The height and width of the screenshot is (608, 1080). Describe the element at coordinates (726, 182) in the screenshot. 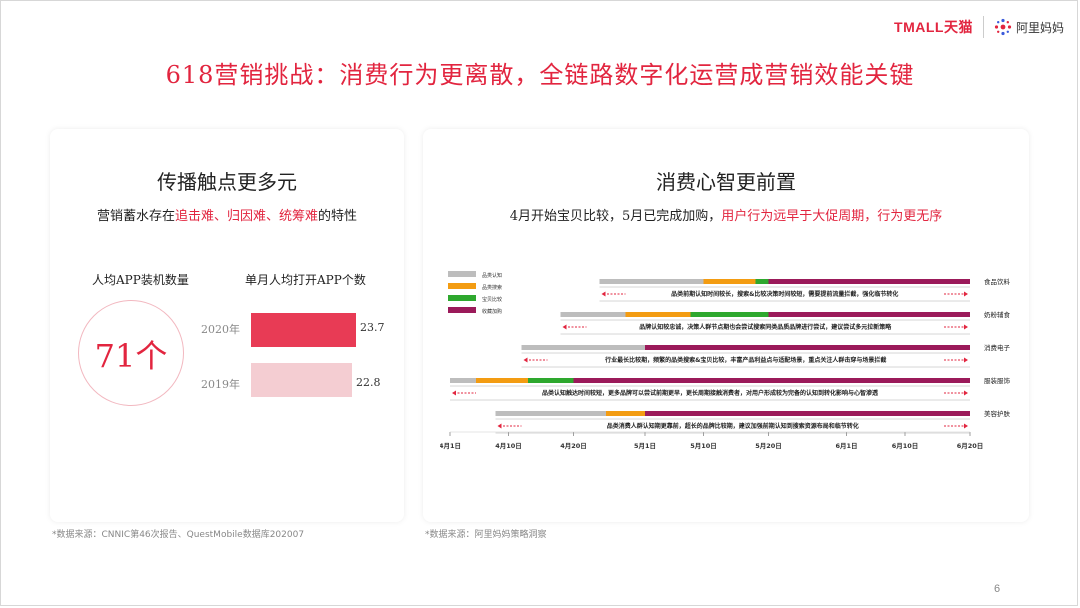

I see `right-card-title: 消费心智更前置` at that location.